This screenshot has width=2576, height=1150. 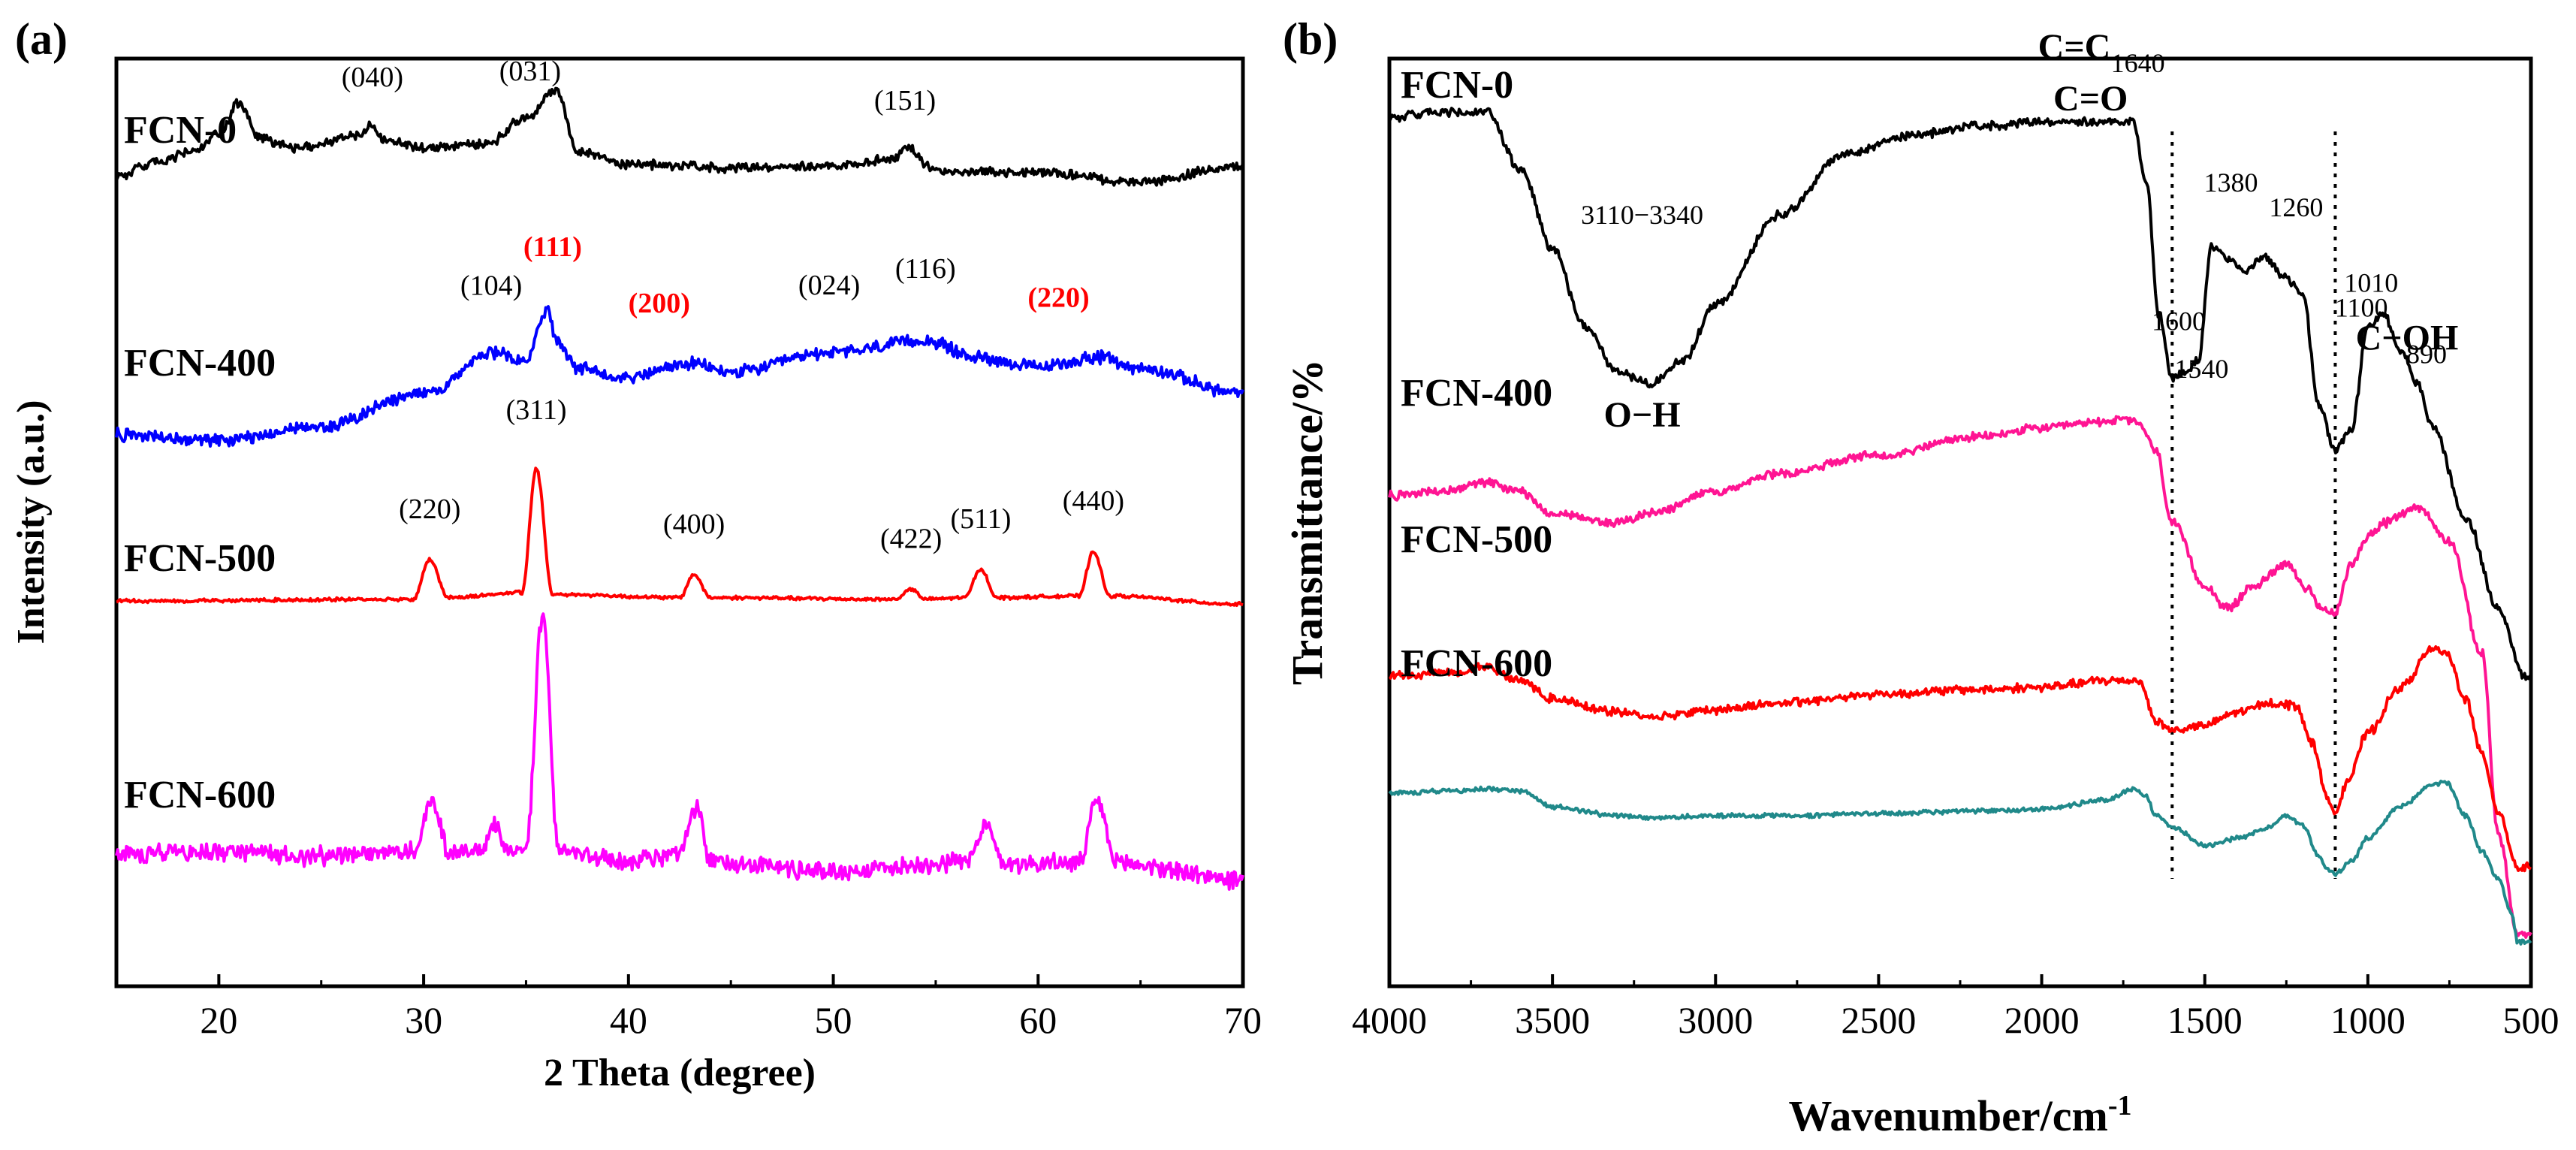 I want to click on x-tick-label: 500, so click(x=2531, y=1020).